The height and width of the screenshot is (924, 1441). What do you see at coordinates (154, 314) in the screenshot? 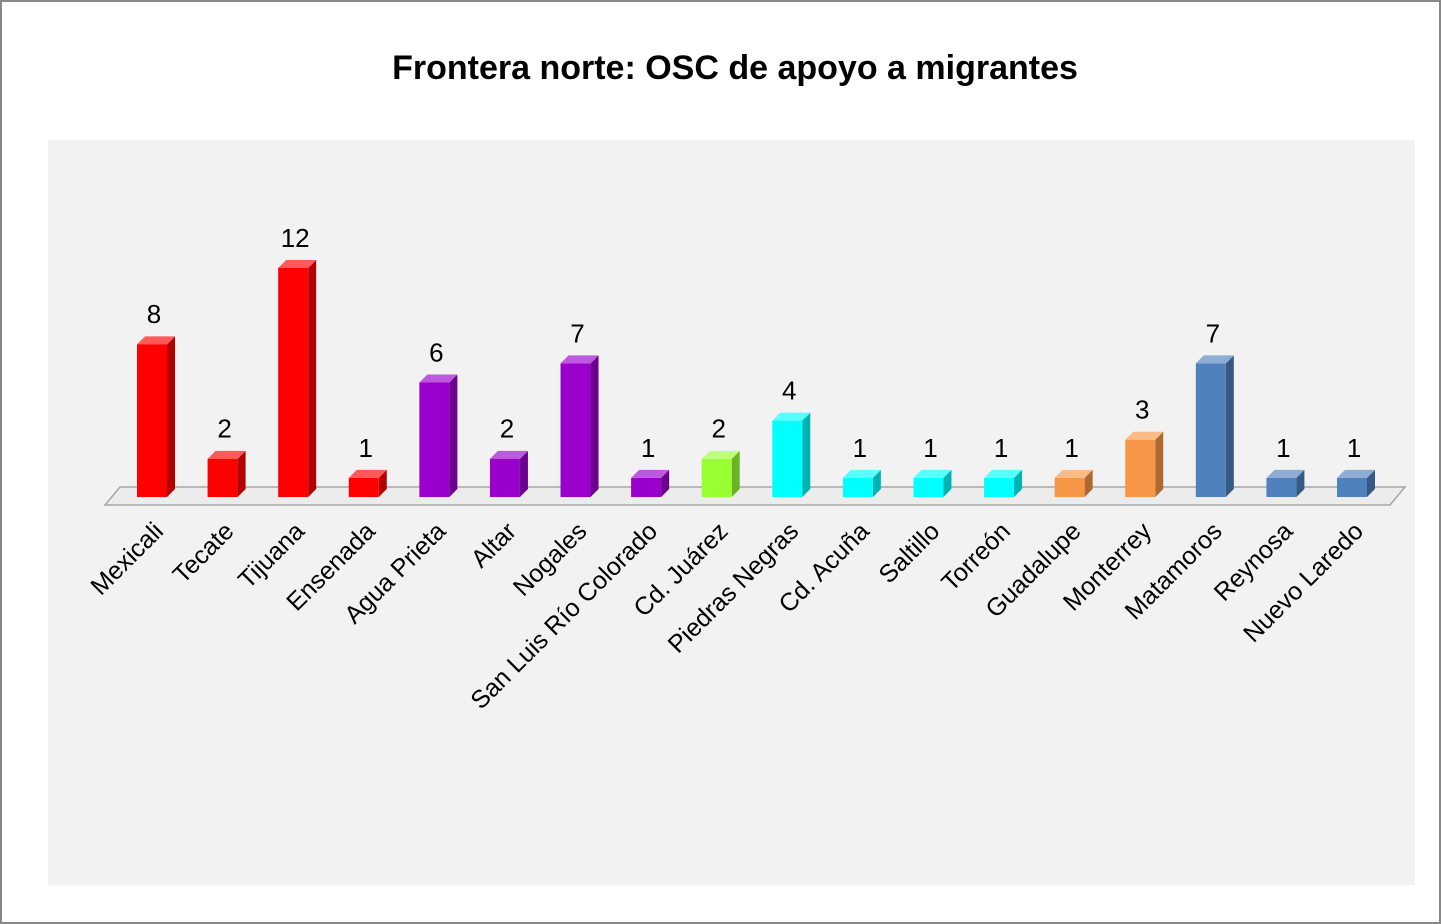
I see `value-label: 8` at bounding box center [154, 314].